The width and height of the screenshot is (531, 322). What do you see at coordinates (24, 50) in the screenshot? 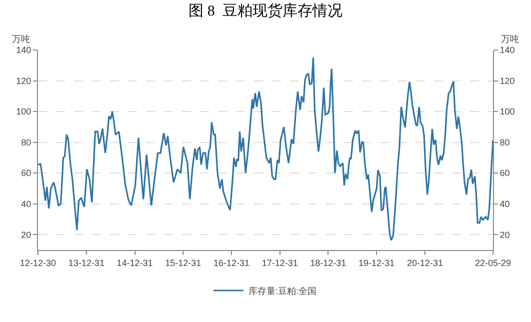
I see `y-tick-label: 140` at bounding box center [24, 50].